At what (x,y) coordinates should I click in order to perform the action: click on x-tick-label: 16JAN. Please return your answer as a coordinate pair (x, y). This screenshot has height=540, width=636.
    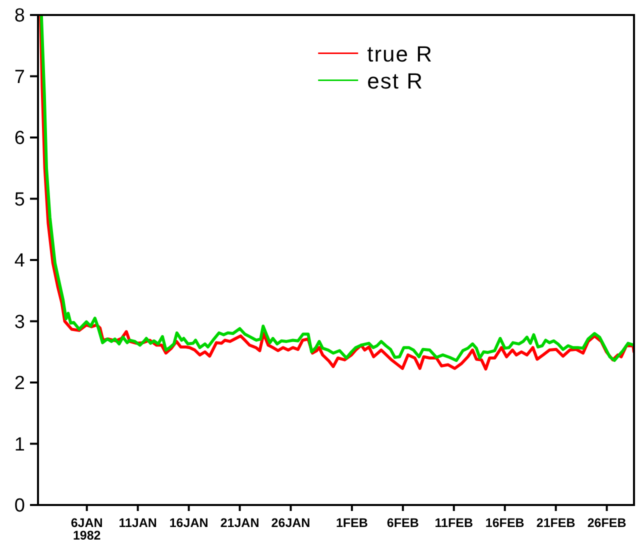
    Looking at the image, I should click on (188, 523).